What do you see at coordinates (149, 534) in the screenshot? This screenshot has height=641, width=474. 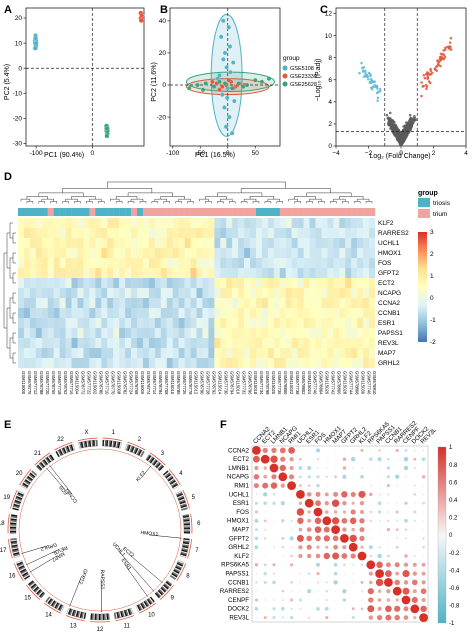 I see `e-gene-label: HMOX1` at bounding box center [149, 534].